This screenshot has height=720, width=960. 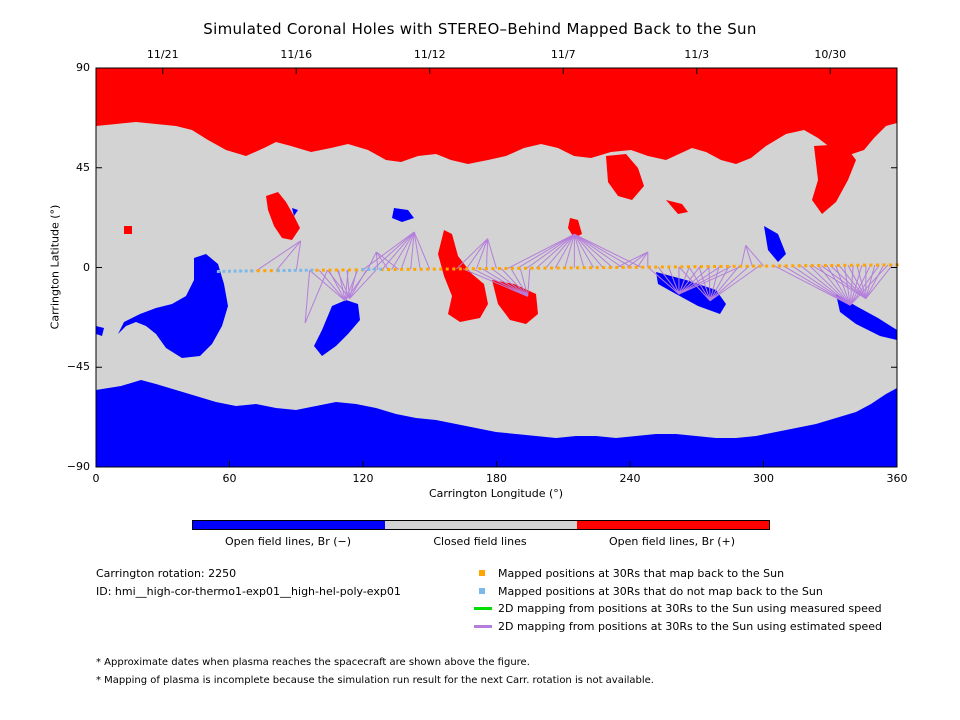 I want to click on mapping-lines, so click(x=574, y=277).